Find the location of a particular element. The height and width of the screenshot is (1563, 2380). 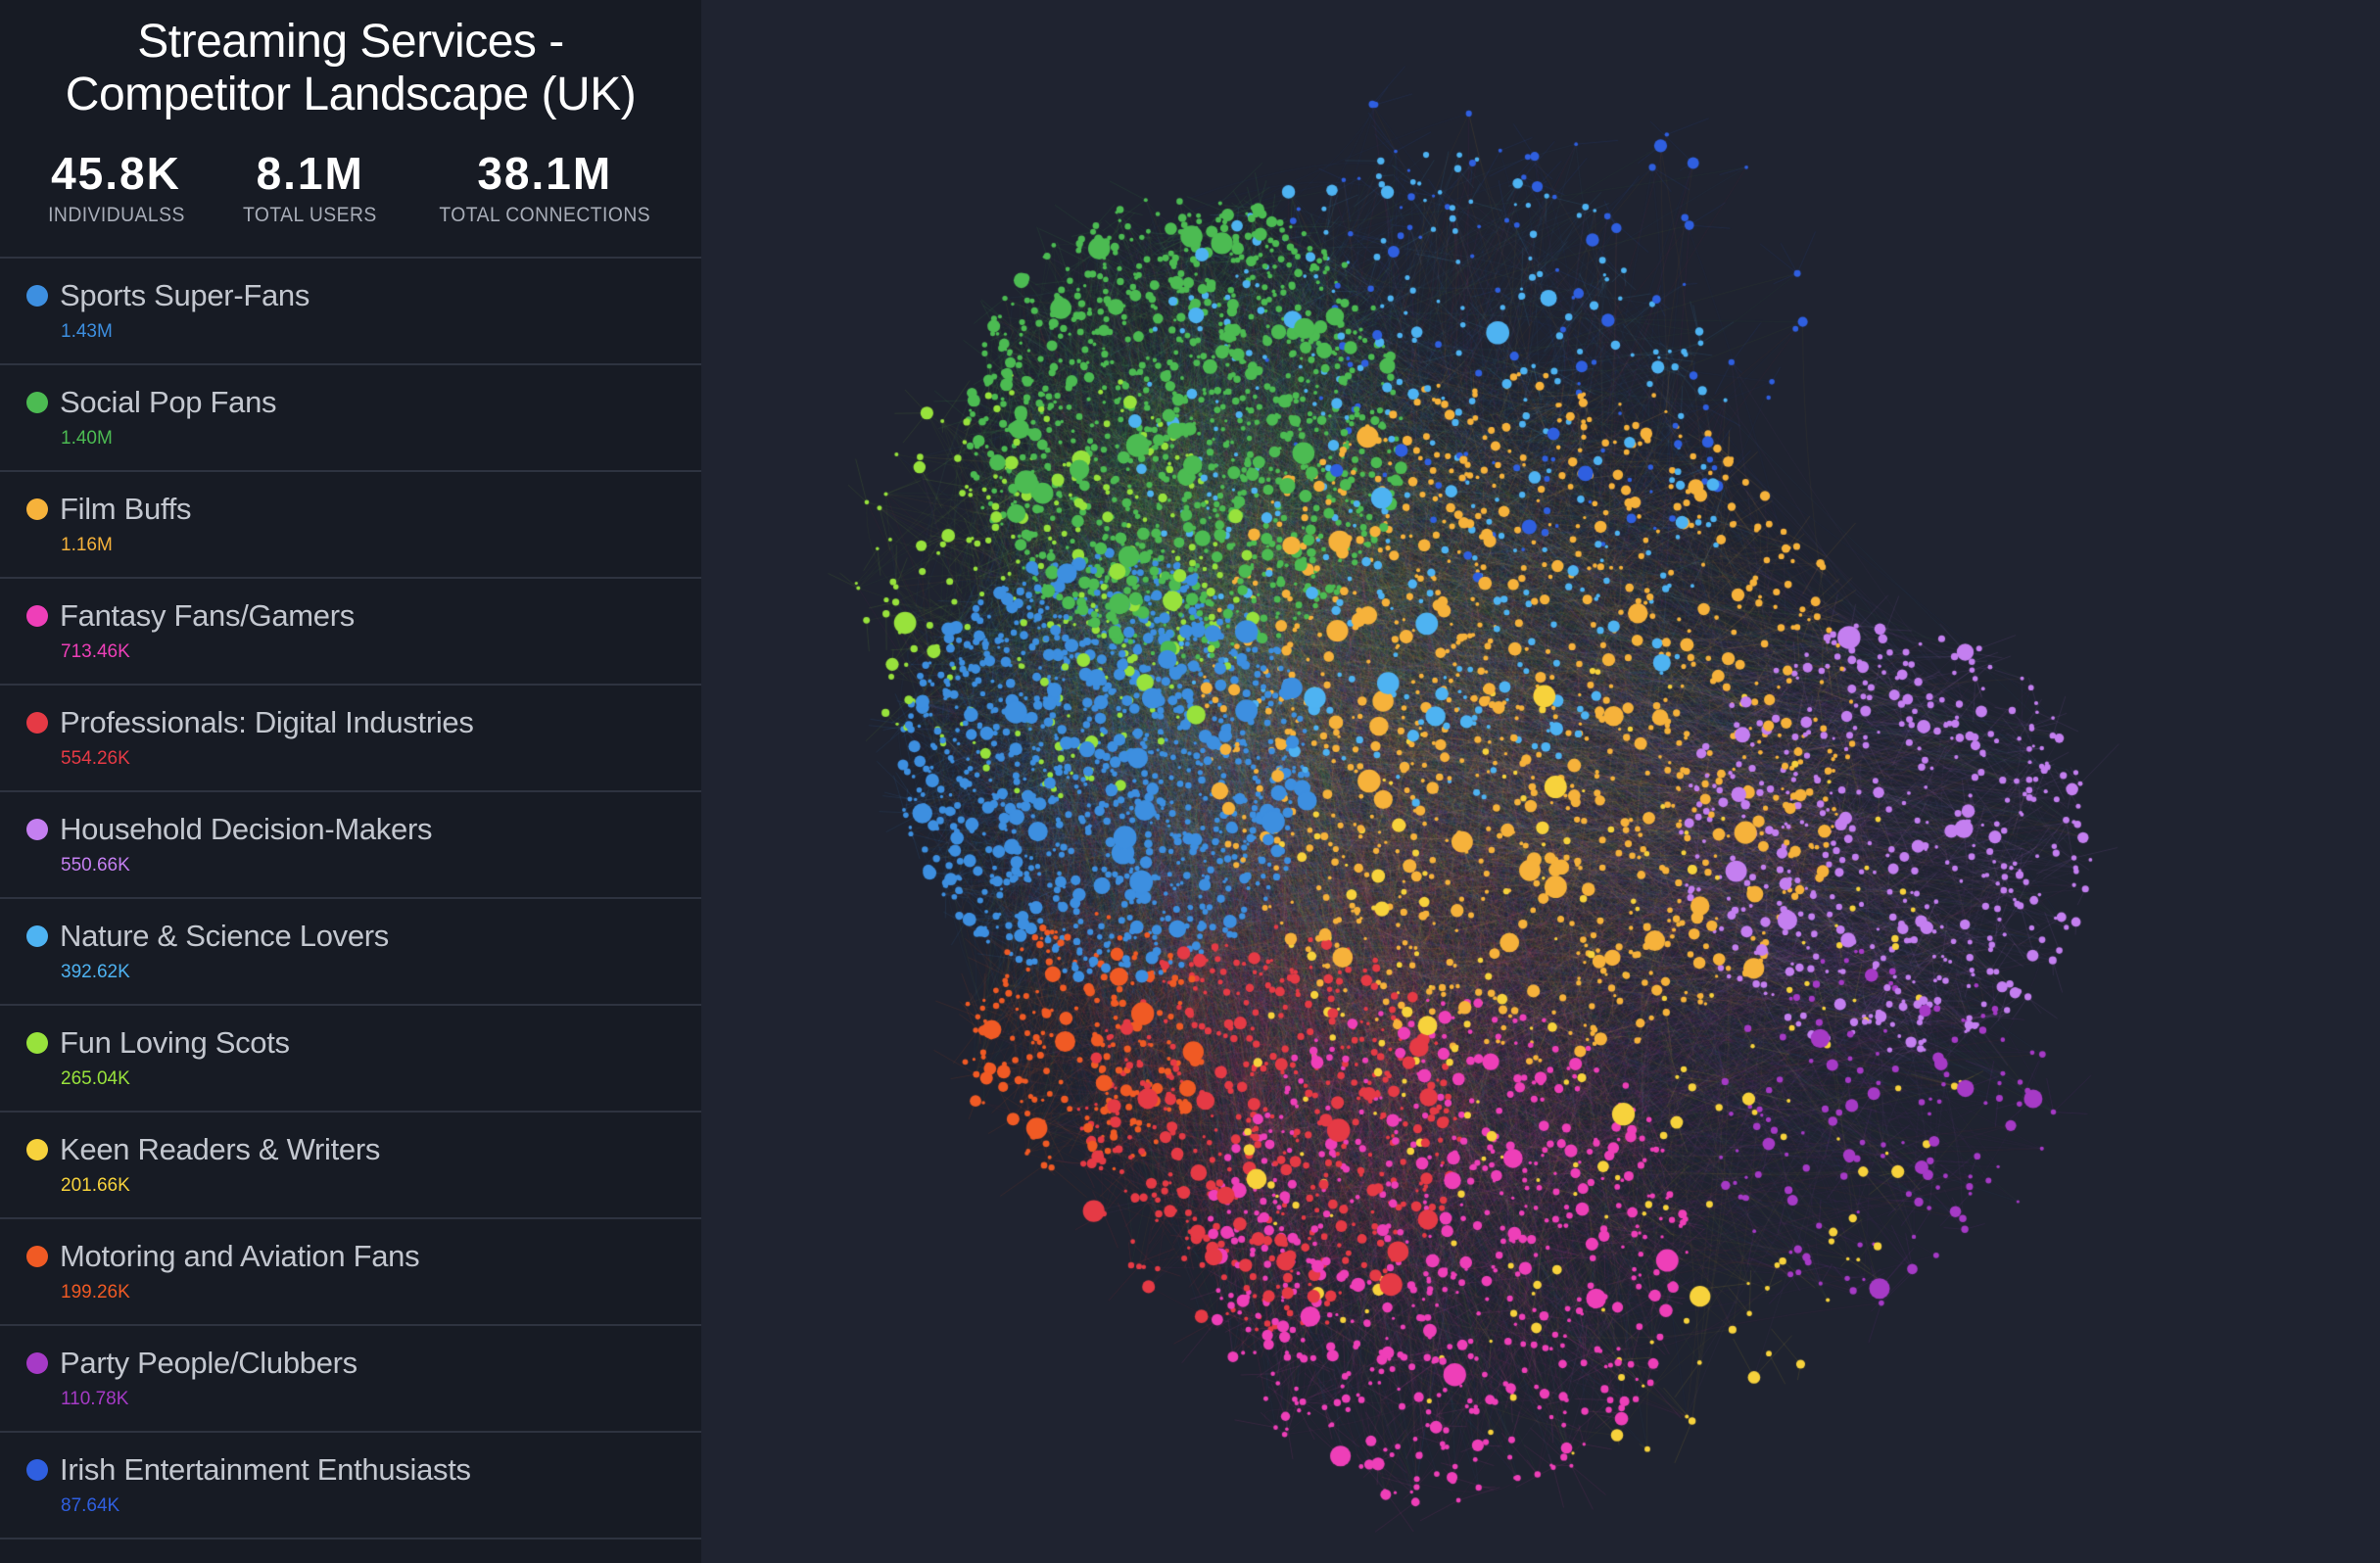

segment-item-motoring-aviation-fans: Motoring and Aviation Fans 199.26K is located at coordinates (350, 1272).